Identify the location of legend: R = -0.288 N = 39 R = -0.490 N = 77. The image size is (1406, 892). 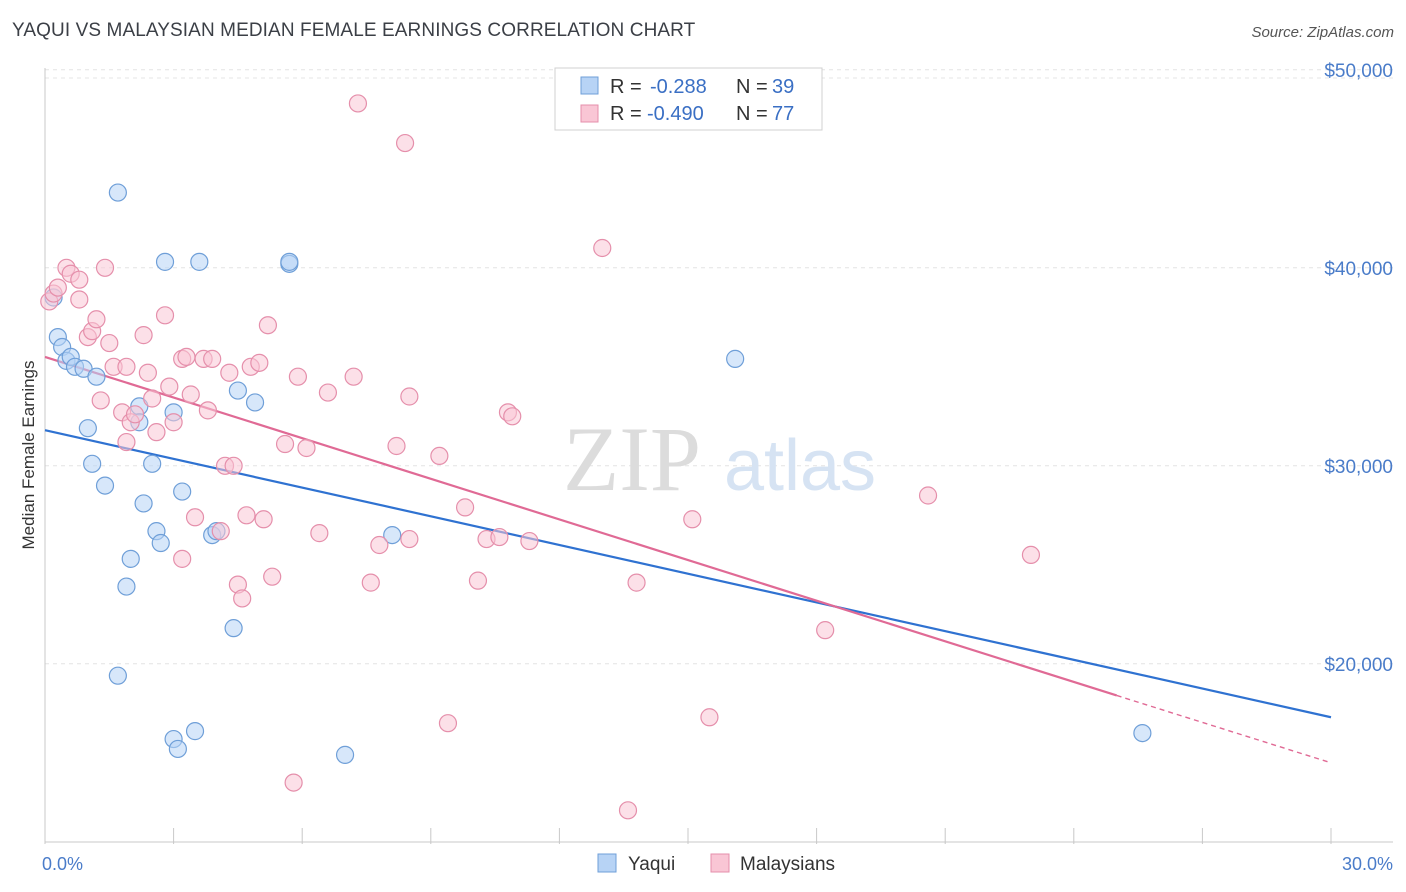
(688, 99).